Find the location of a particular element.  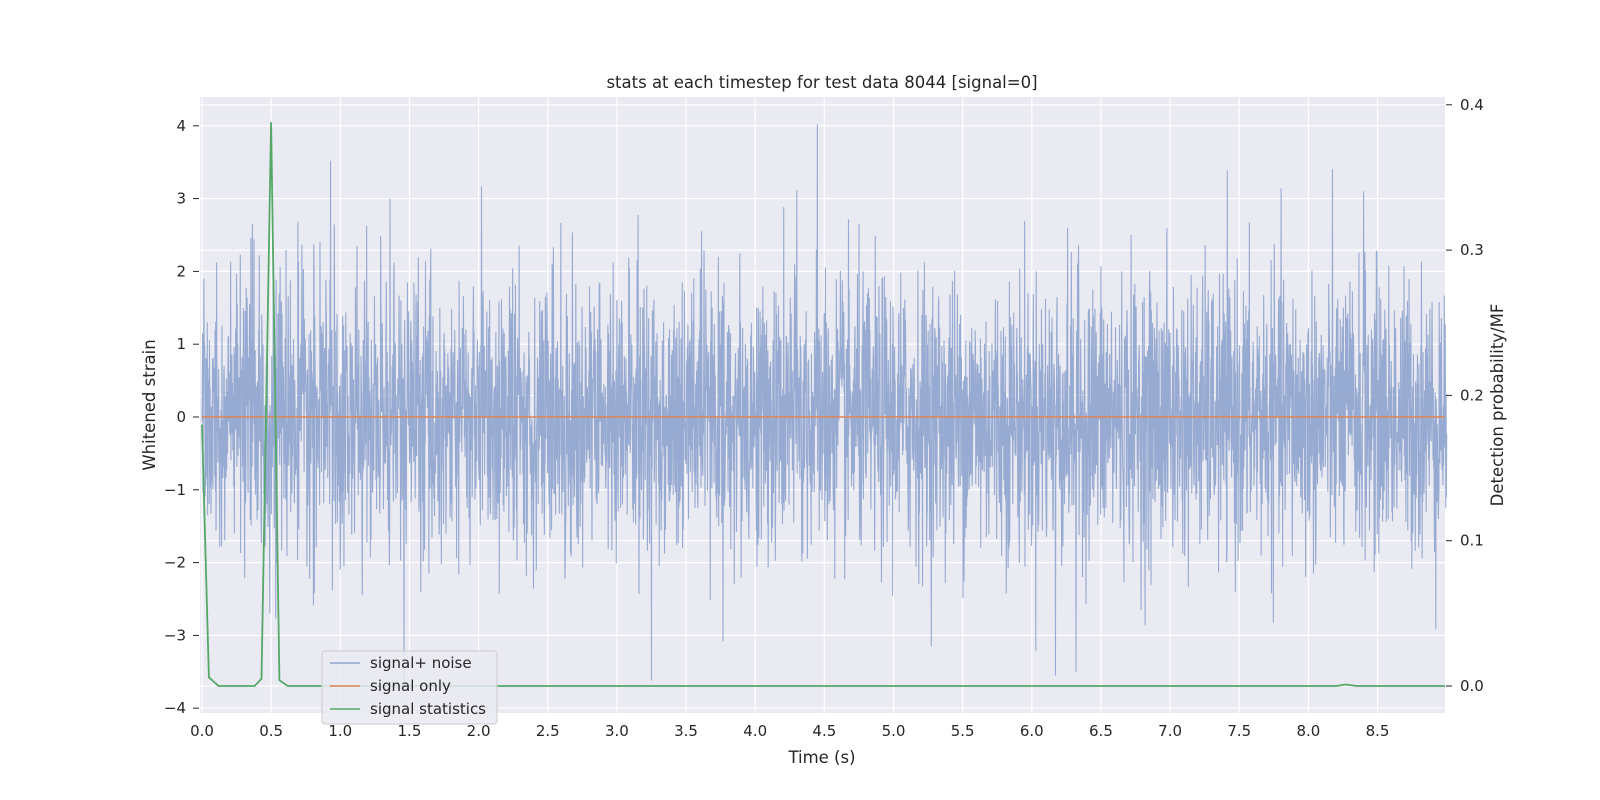

y-tick-label: 2 is located at coordinates (181, 271).